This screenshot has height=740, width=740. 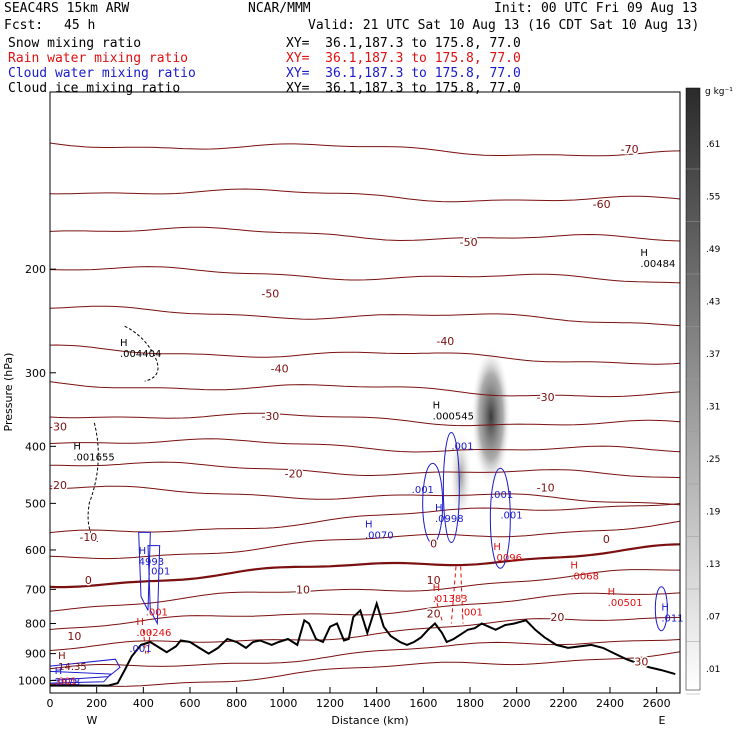 What do you see at coordinates (24, 25) in the screenshot?
I see `header-fcst-label: Fcst:` at bounding box center [24, 25].